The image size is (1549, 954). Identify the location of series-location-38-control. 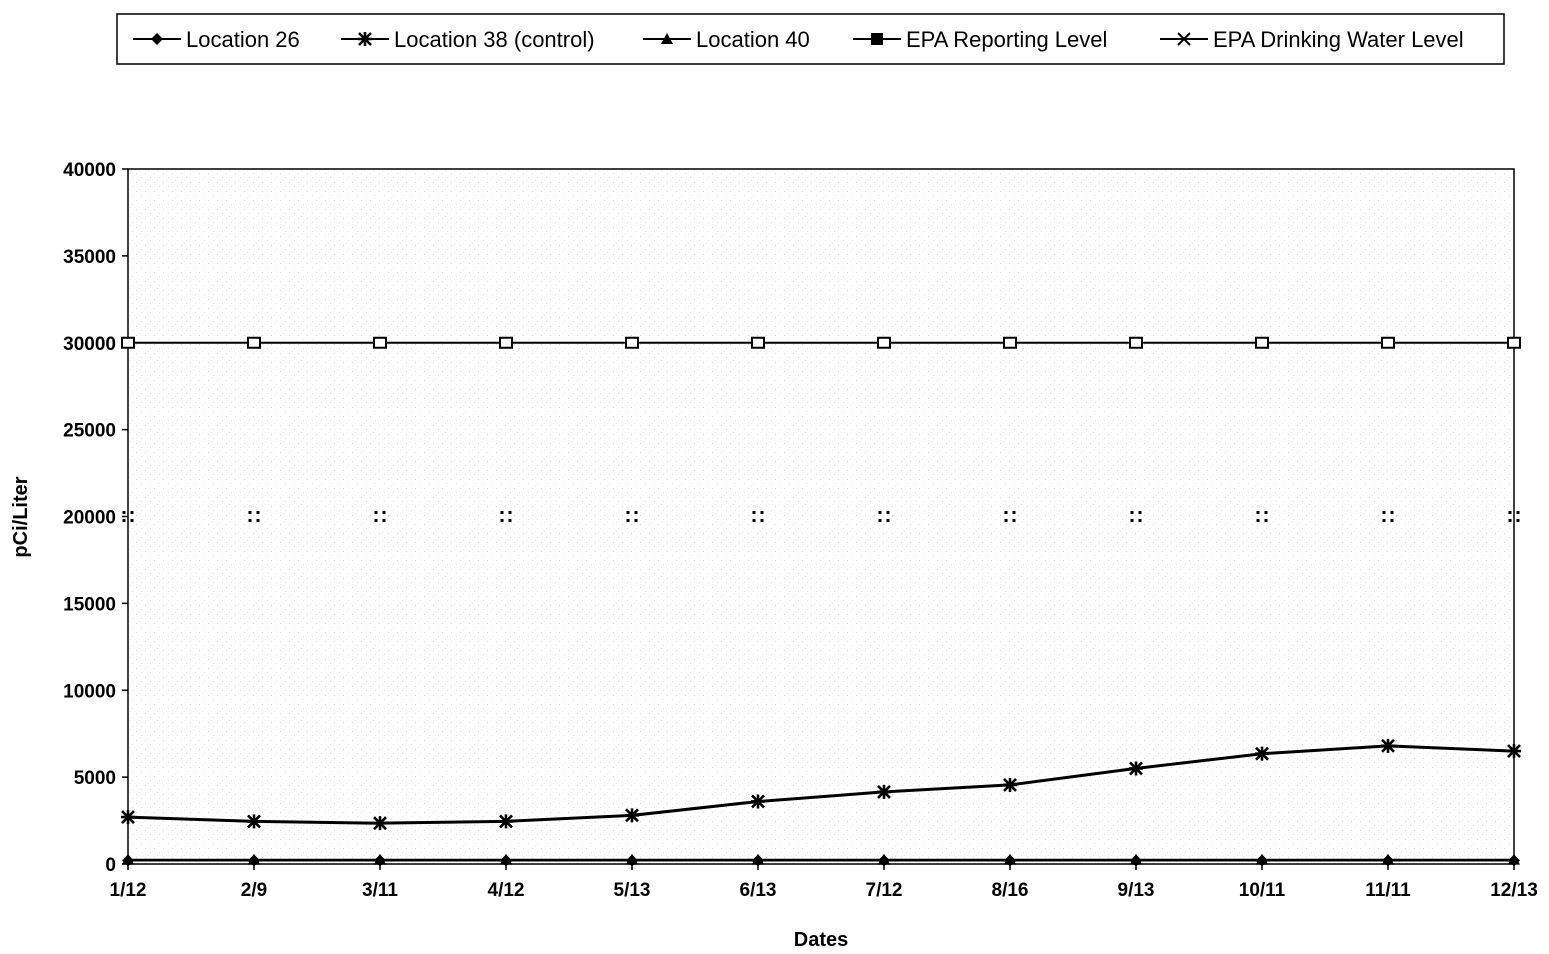
(821, 784).